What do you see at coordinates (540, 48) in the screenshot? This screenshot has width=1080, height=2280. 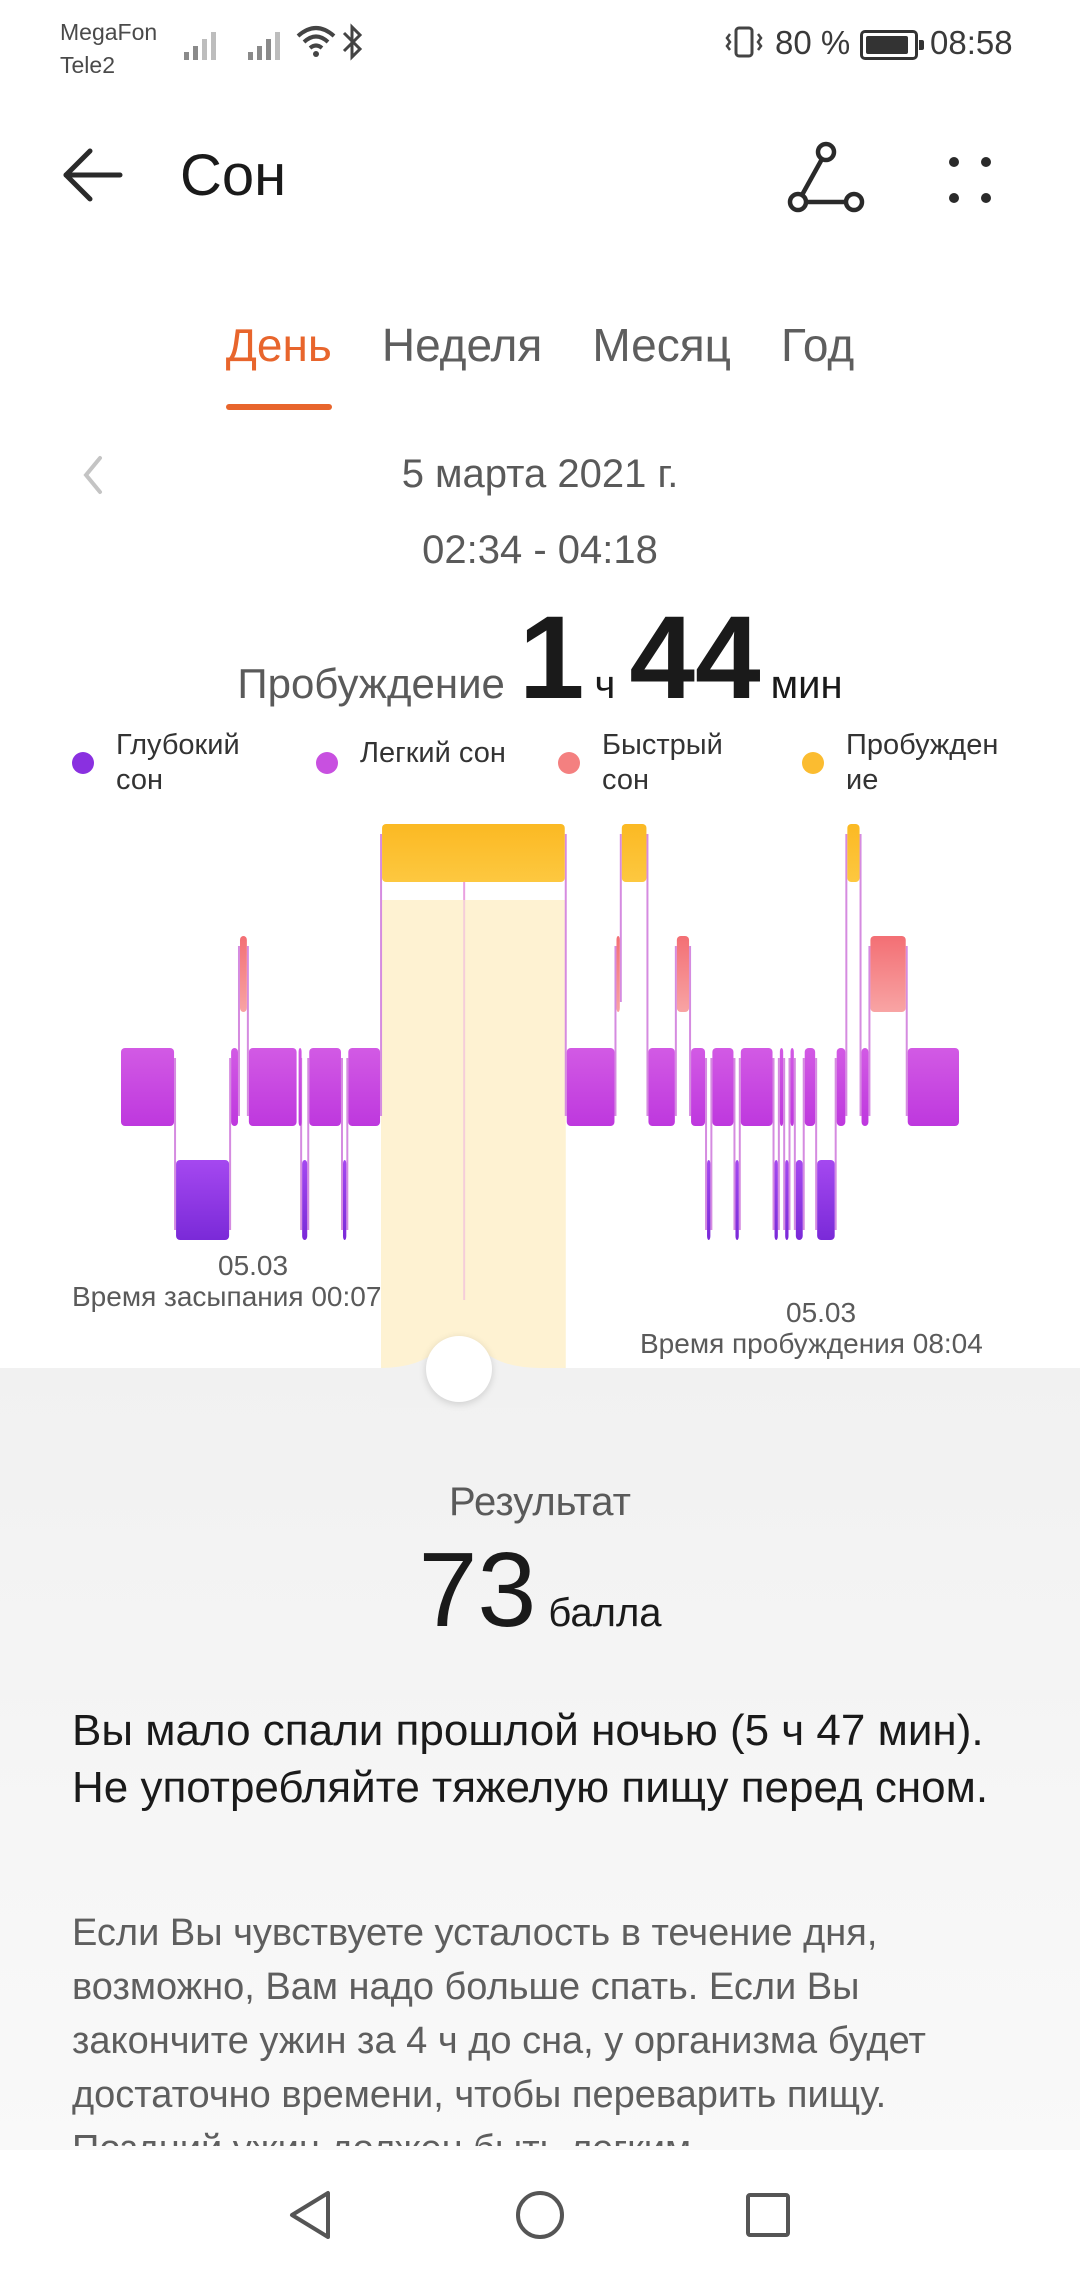 I see `status-bar: MegaFon Tele2 80 % 08:58` at bounding box center [540, 48].